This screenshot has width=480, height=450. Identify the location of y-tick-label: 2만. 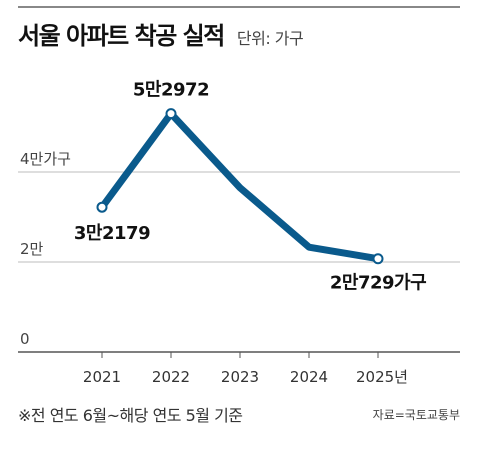
(32, 249).